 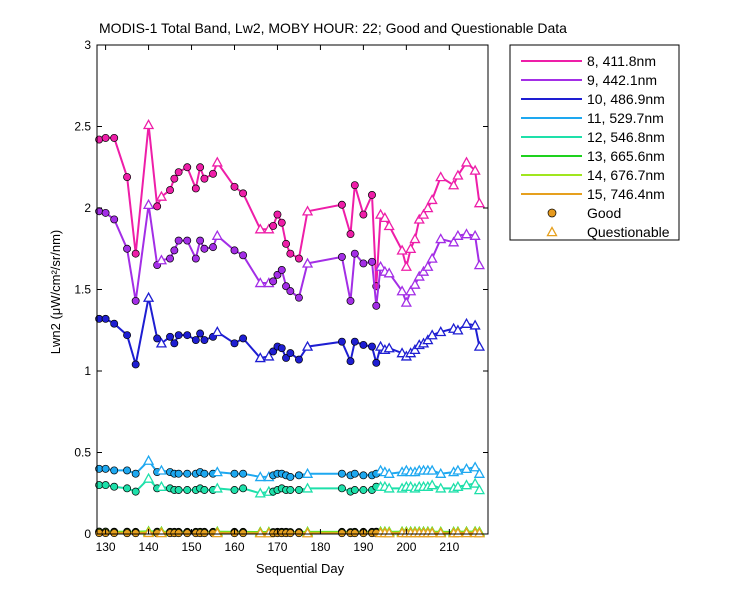 What do you see at coordinates (87, 208) in the screenshot?
I see `y-tick-label: 2` at bounding box center [87, 208].